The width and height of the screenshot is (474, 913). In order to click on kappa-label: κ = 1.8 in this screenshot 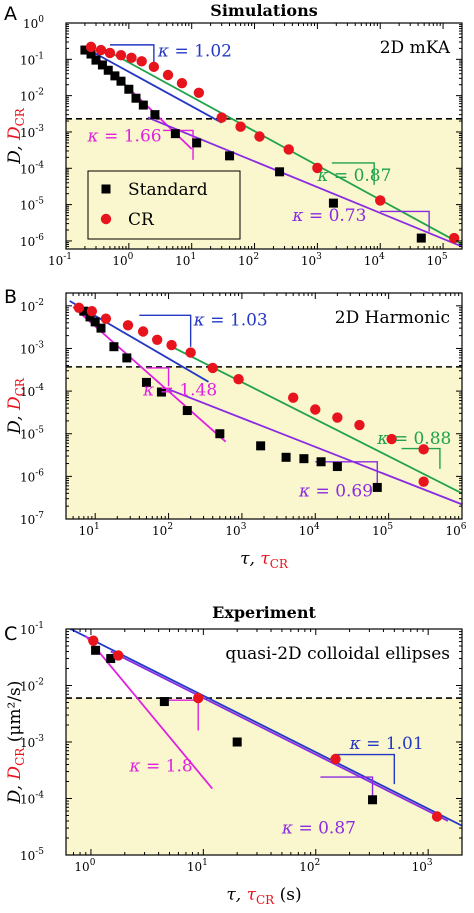, I will do `click(160, 767)`.